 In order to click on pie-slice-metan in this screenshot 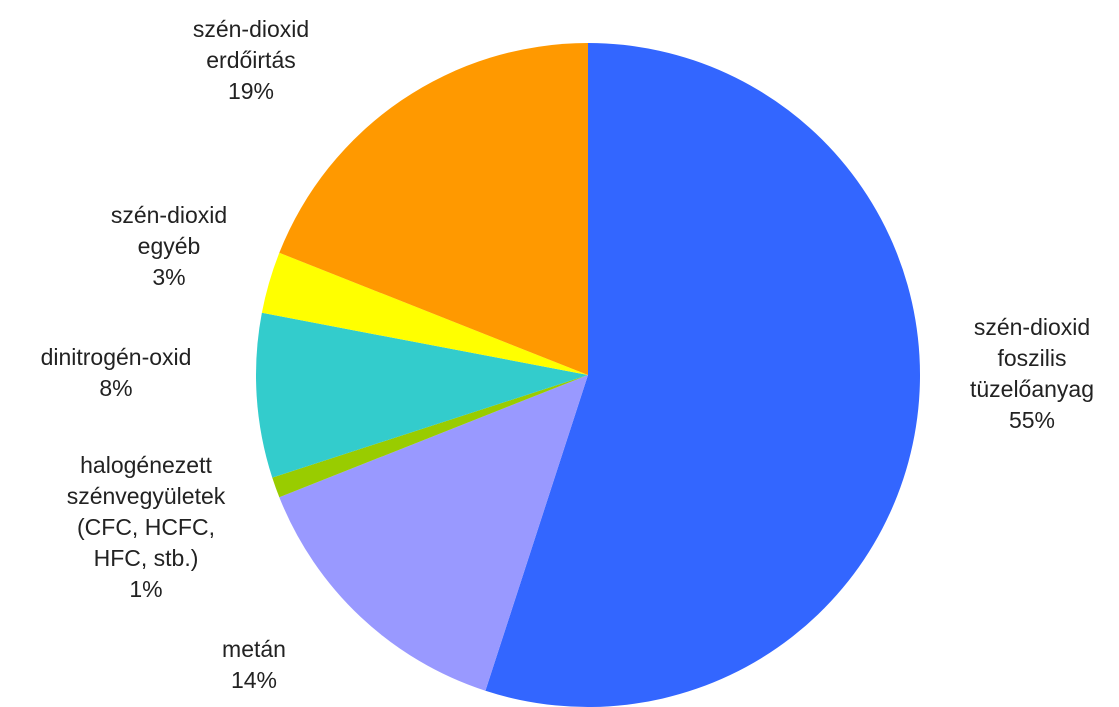, I will do `click(433, 533)`.